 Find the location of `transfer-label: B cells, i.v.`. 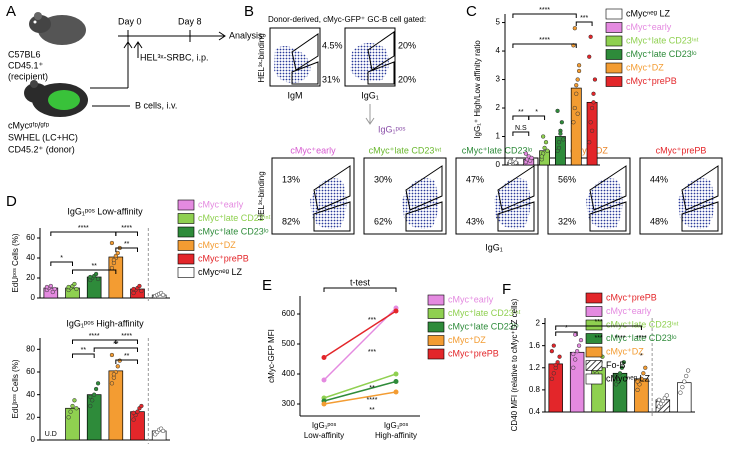

transfer-label: B cells, i.v. is located at coordinates (156, 105).